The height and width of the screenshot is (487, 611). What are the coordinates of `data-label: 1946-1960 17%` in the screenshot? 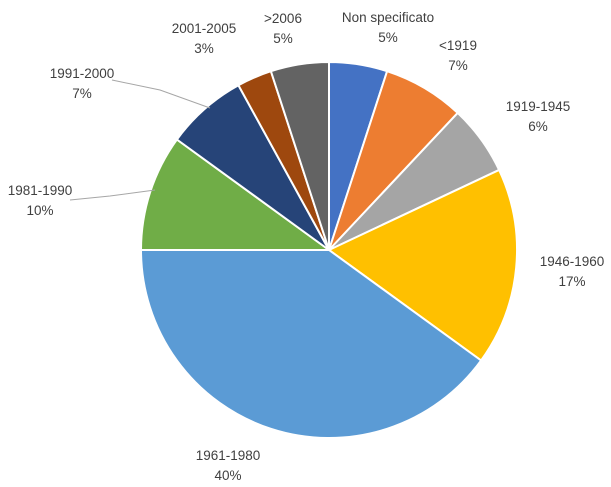 It's located at (572, 271).